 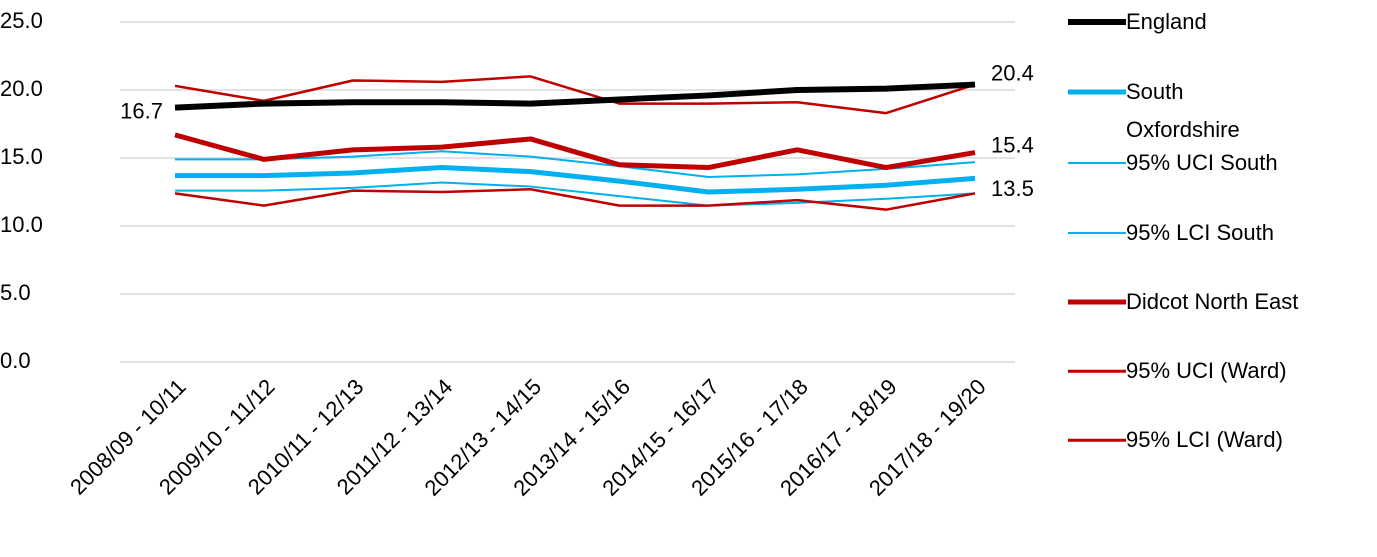 What do you see at coordinates (1166, 21) in the screenshot?
I see `legend-label: England` at bounding box center [1166, 21].